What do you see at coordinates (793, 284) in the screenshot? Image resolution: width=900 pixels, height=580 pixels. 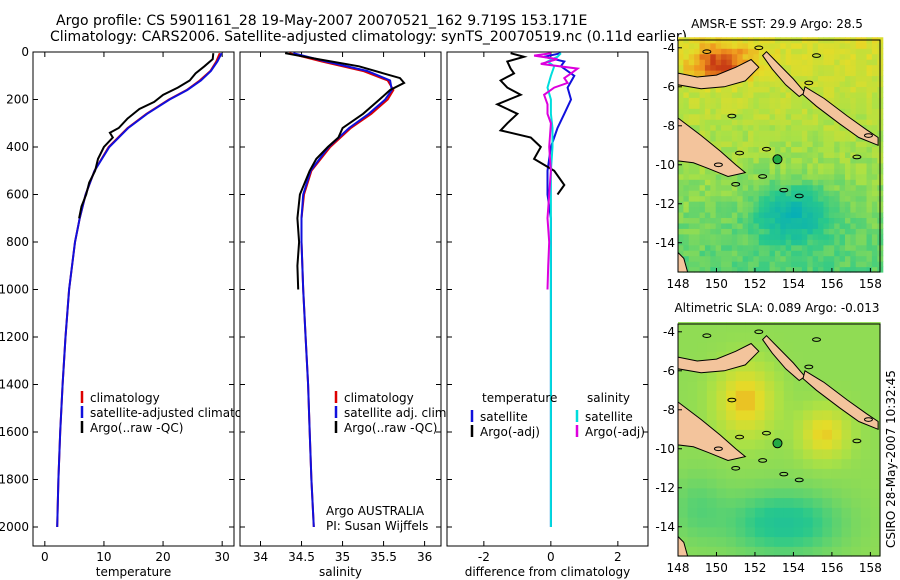 I see `map-x-tick-label-sst: 154` at bounding box center [793, 284].